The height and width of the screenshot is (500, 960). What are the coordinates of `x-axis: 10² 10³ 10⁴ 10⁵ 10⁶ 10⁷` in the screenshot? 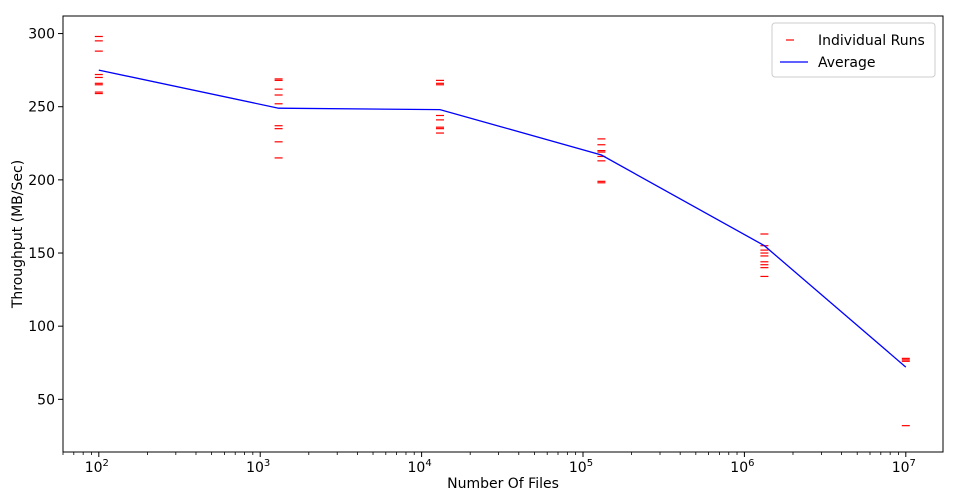 It's located at (489, 464).